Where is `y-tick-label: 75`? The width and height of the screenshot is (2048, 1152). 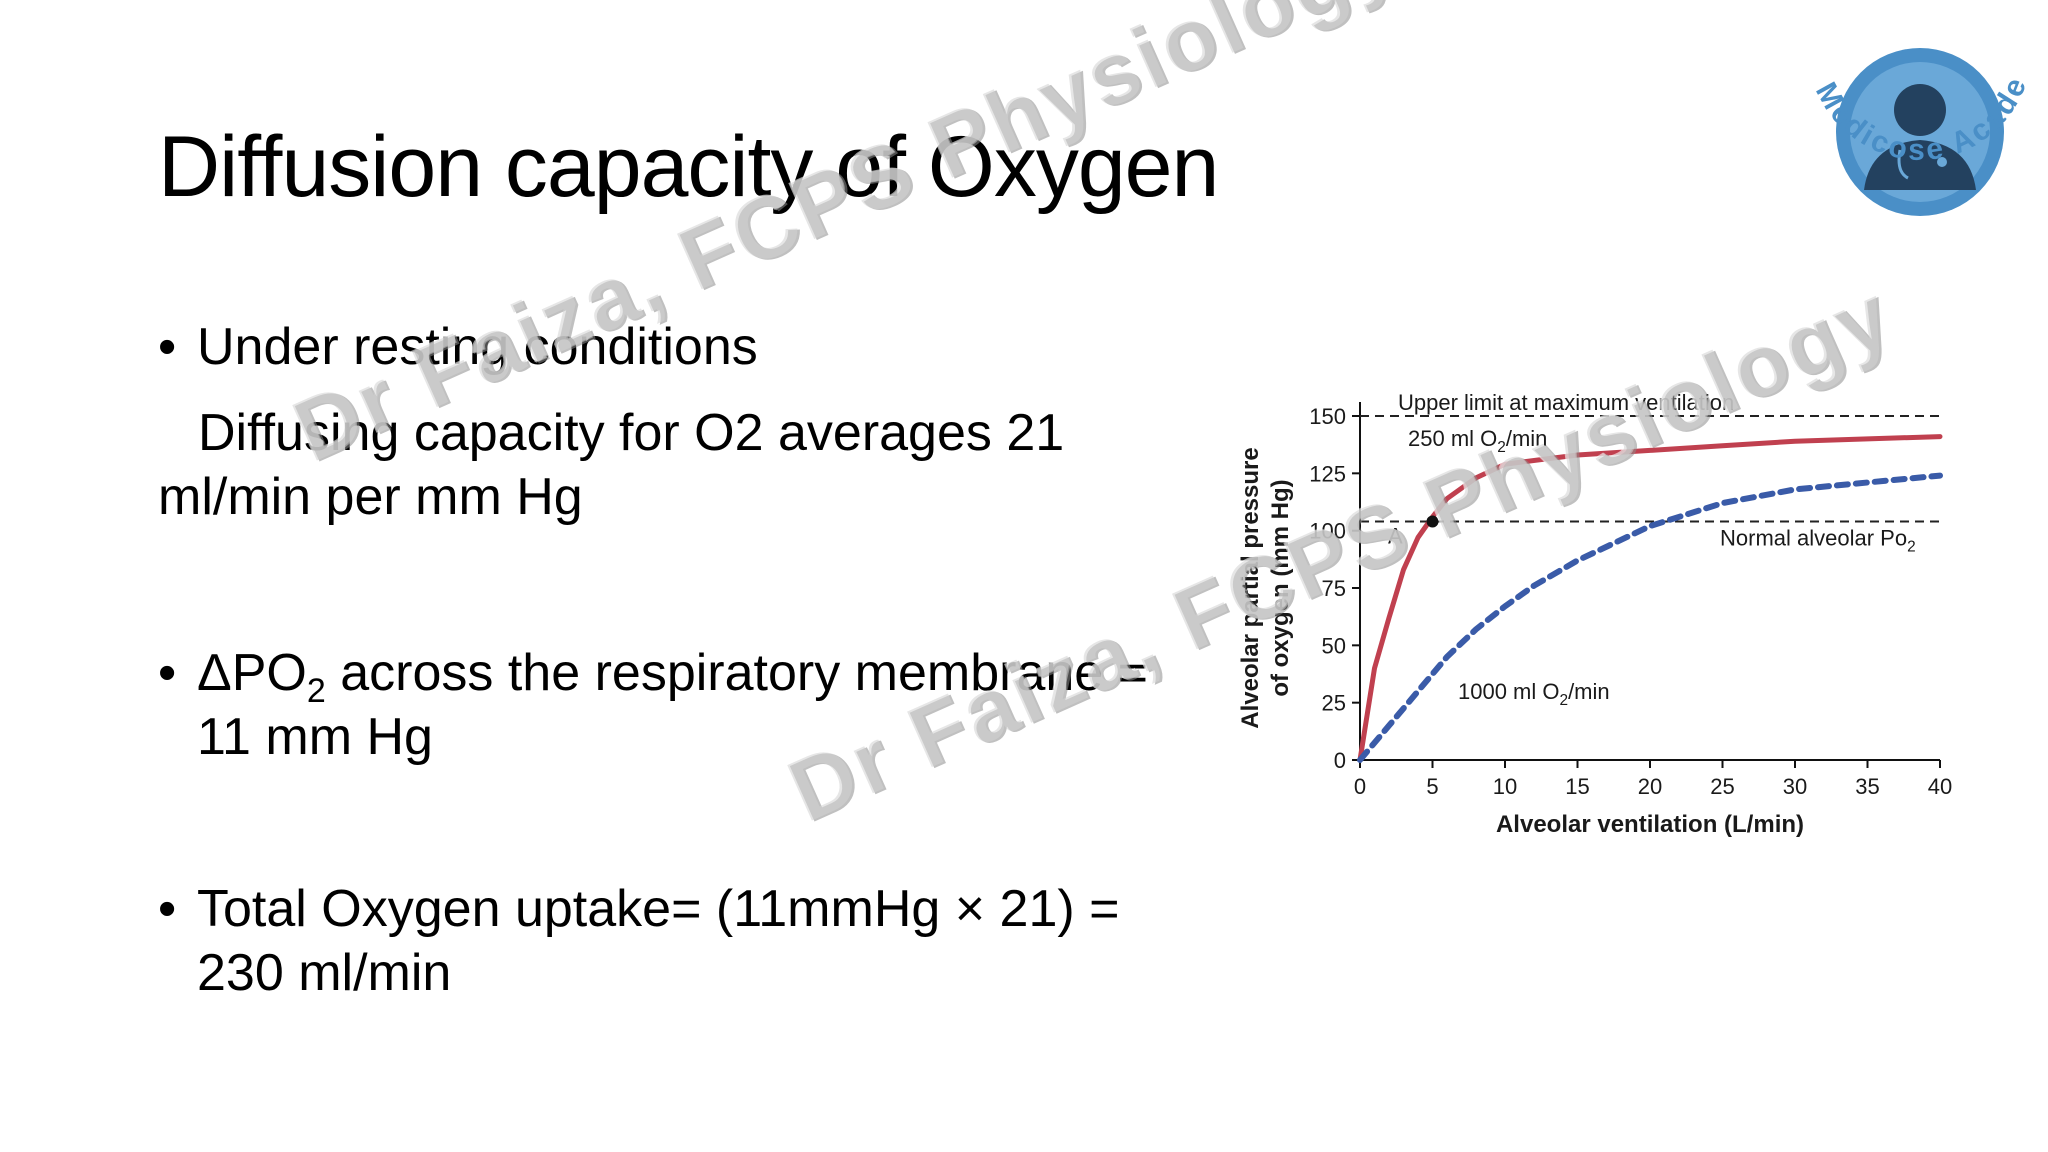 y-tick-label: 75 is located at coordinates (1334, 588).